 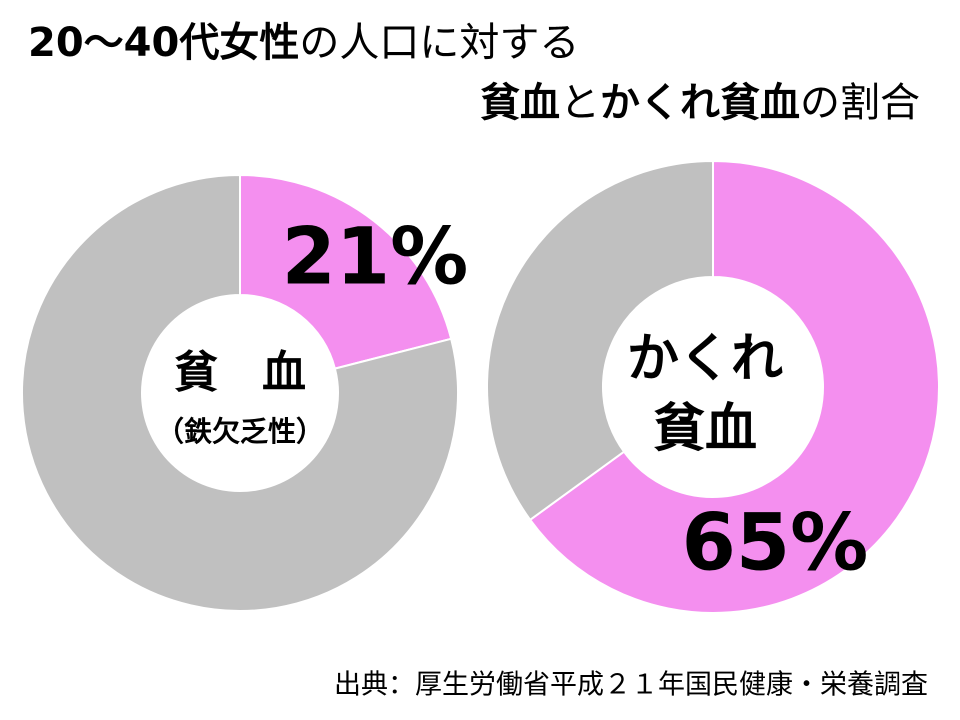 What do you see at coordinates (240, 431) in the screenshot?
I see `center-label: （鉄欠乏性）` at bounding box center [240, 431].